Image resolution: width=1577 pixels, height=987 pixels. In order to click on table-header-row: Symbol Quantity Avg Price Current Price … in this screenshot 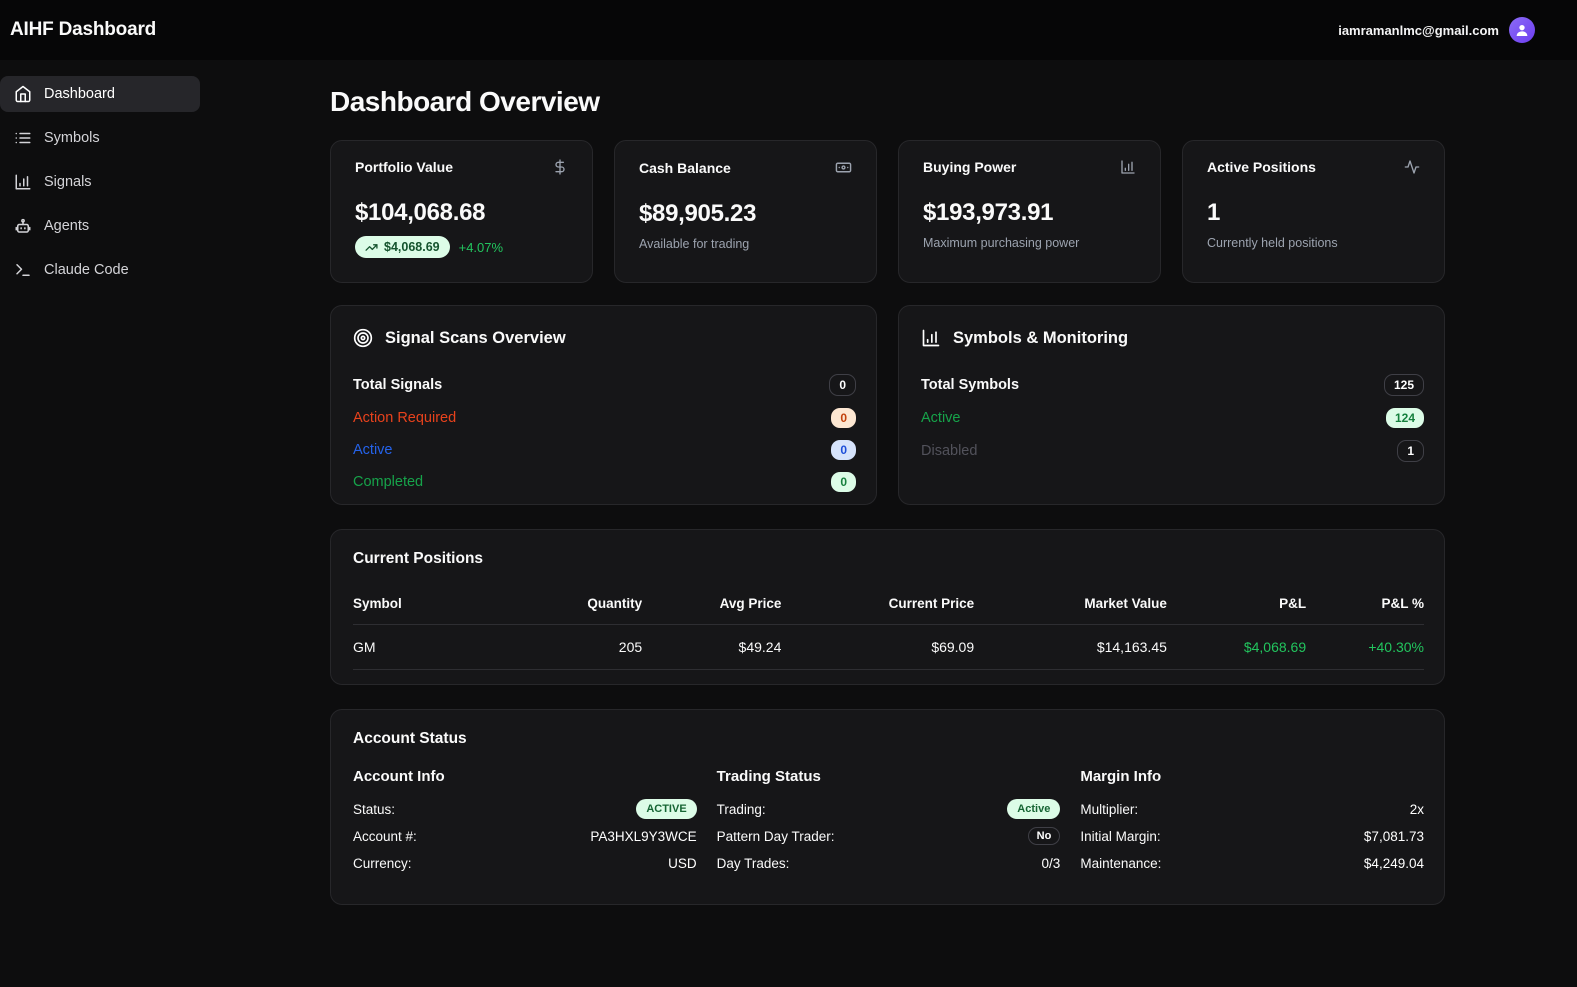, I will do `click(888, 604)`.